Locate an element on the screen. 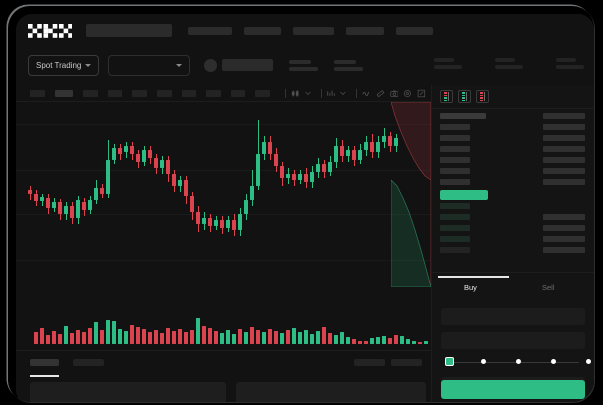  indicator-icon is located at coordinates (331, 93).